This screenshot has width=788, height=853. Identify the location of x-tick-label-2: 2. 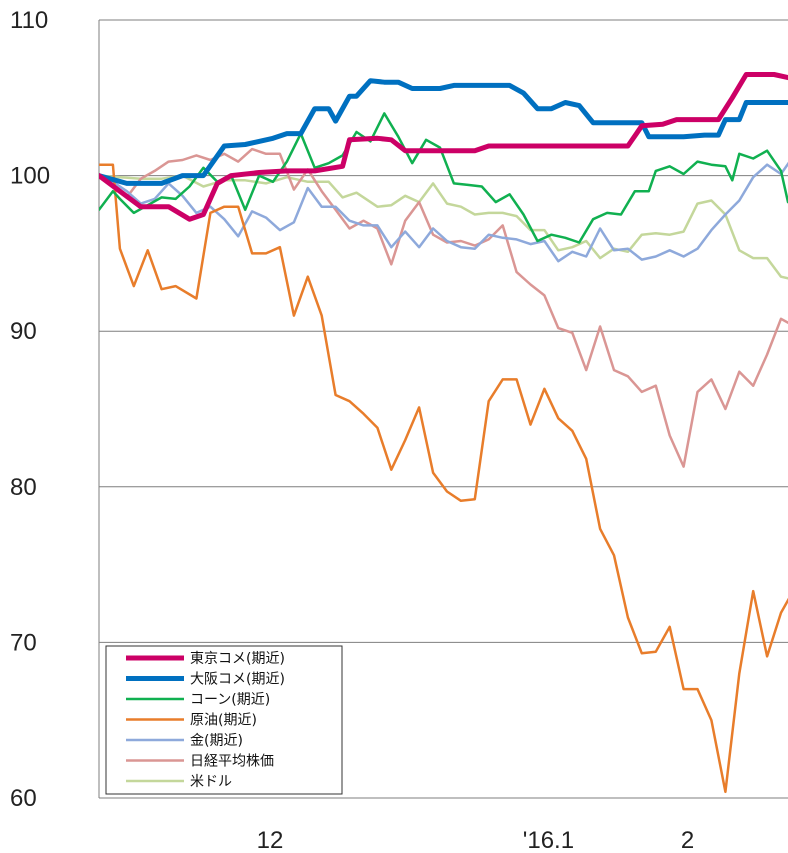
(687, 840).